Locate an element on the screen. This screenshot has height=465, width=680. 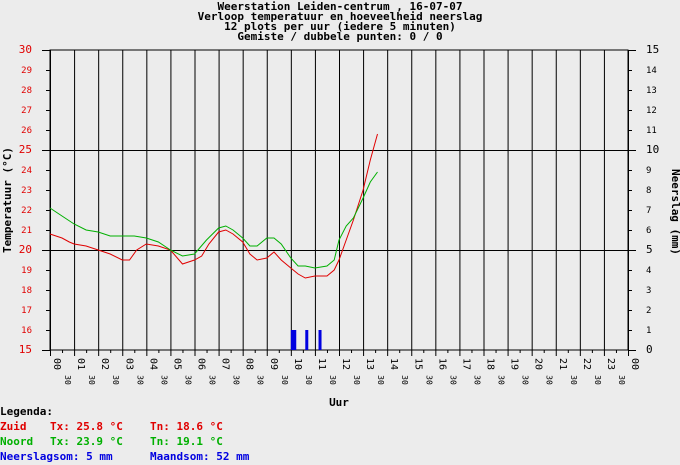
left-axis-title: Temperatuur (°C) is located at coordinates (7, 200).